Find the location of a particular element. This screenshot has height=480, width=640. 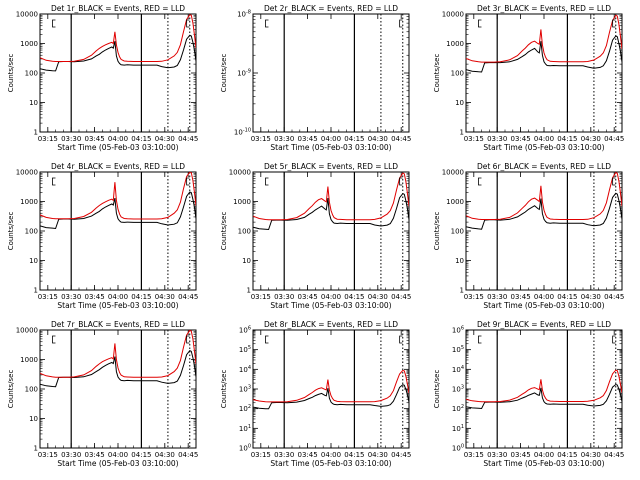

panel-title: Det 7r_BLACK = Events, RED = LLD is located at coordinates (118, 324).